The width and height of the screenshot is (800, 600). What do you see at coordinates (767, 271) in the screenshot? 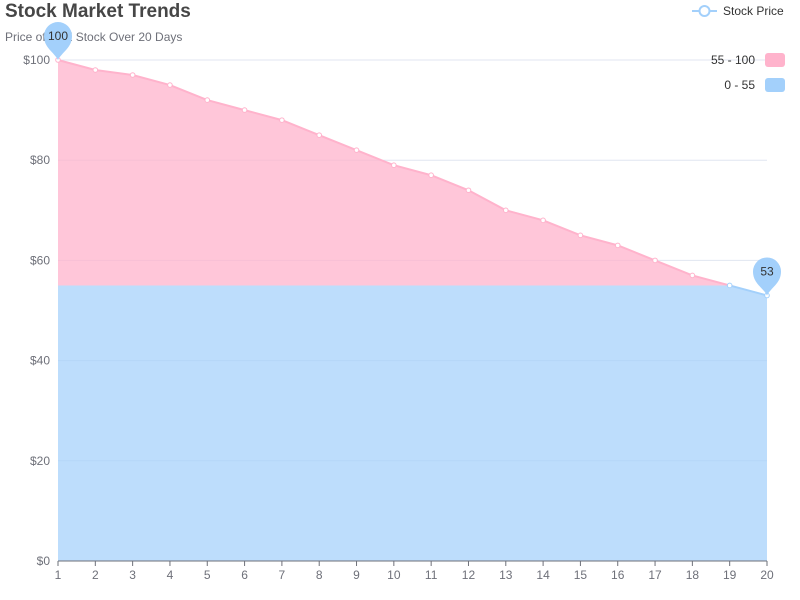
I see `pin-label: 53` at bounding box center [767, 271].